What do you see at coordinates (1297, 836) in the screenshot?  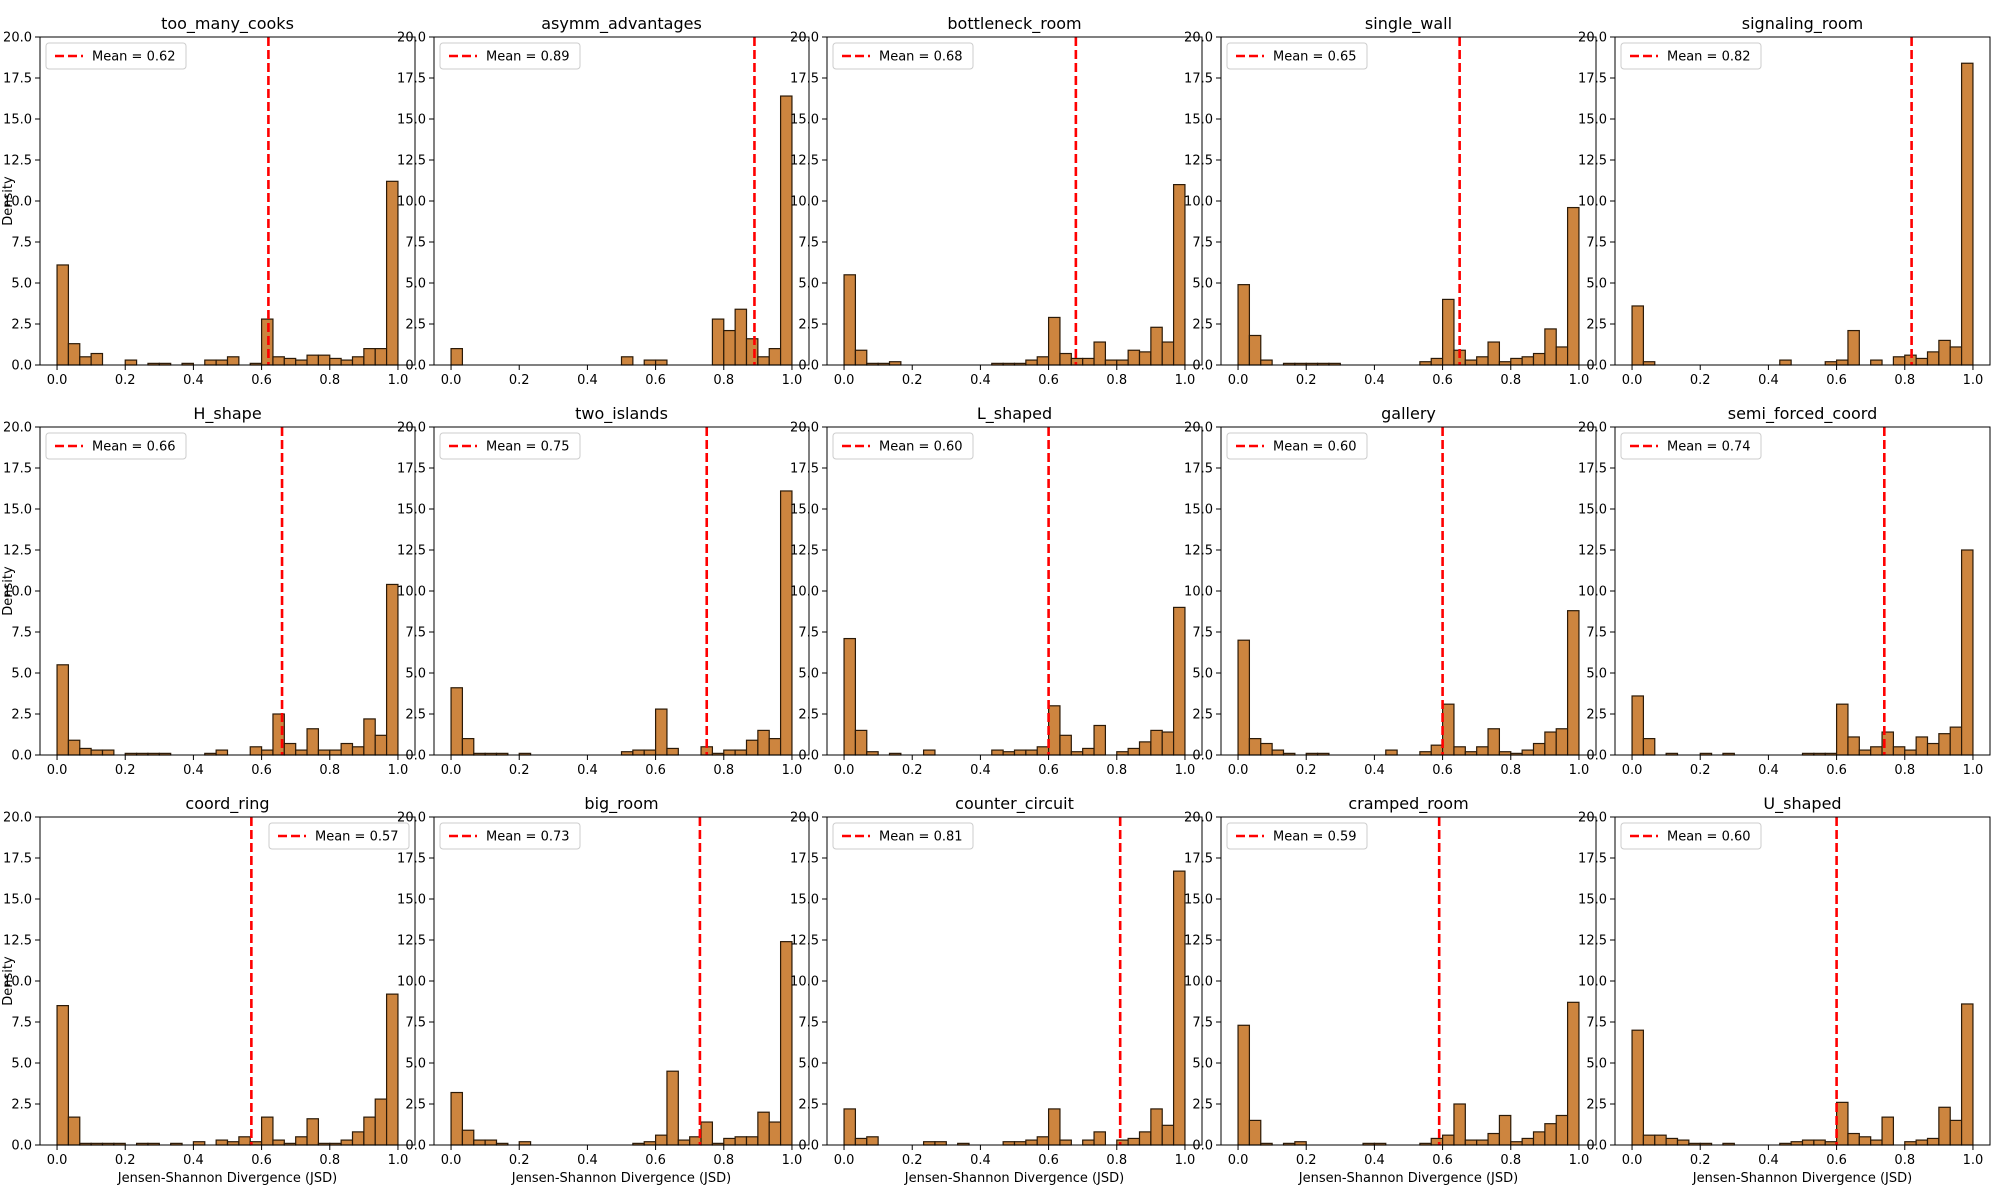 I see `legend-box` at bounding box center [1297, 836].